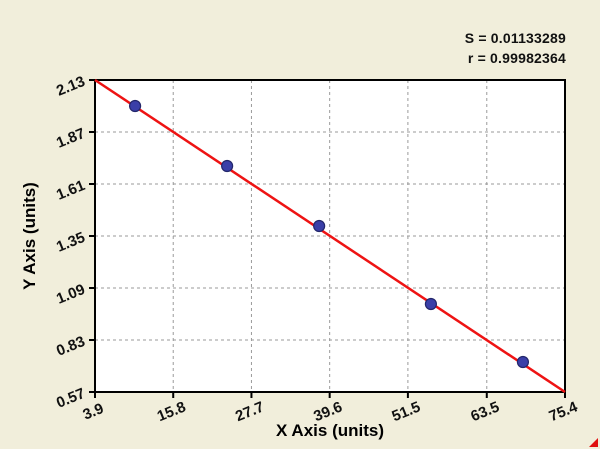 The width and height of the screenshot is (600, 449). I want to click on x-tick-label: 63.5, so click(484, 411).